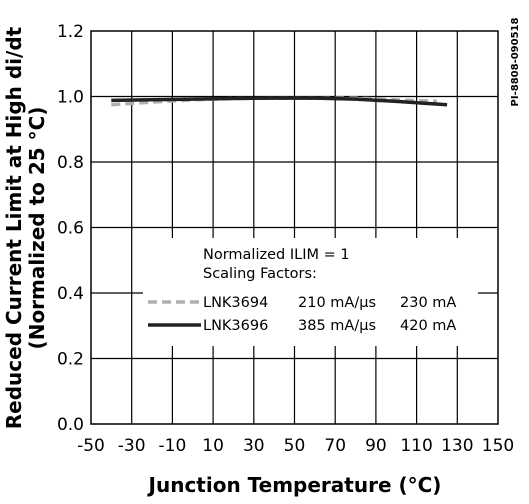 Image resolution: width=529 pixels, height=504 pixels. What do you see at coordinates (37, 228) in the screenshot?
I see `y-axis-title-line2: (Normalized to 25 °C)` at bounding box center [37, 228].